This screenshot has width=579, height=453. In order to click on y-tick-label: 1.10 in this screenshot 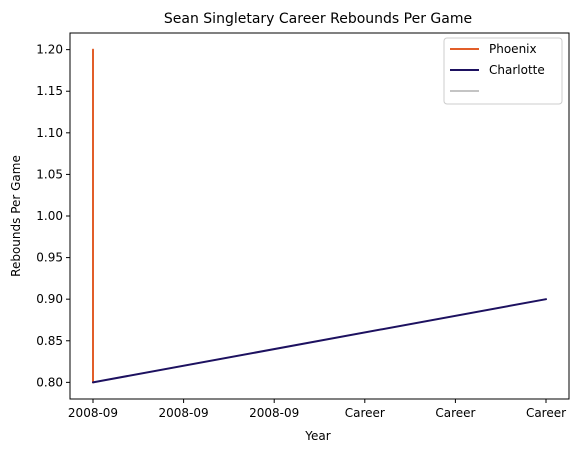, I will do `click(49, 133)`.